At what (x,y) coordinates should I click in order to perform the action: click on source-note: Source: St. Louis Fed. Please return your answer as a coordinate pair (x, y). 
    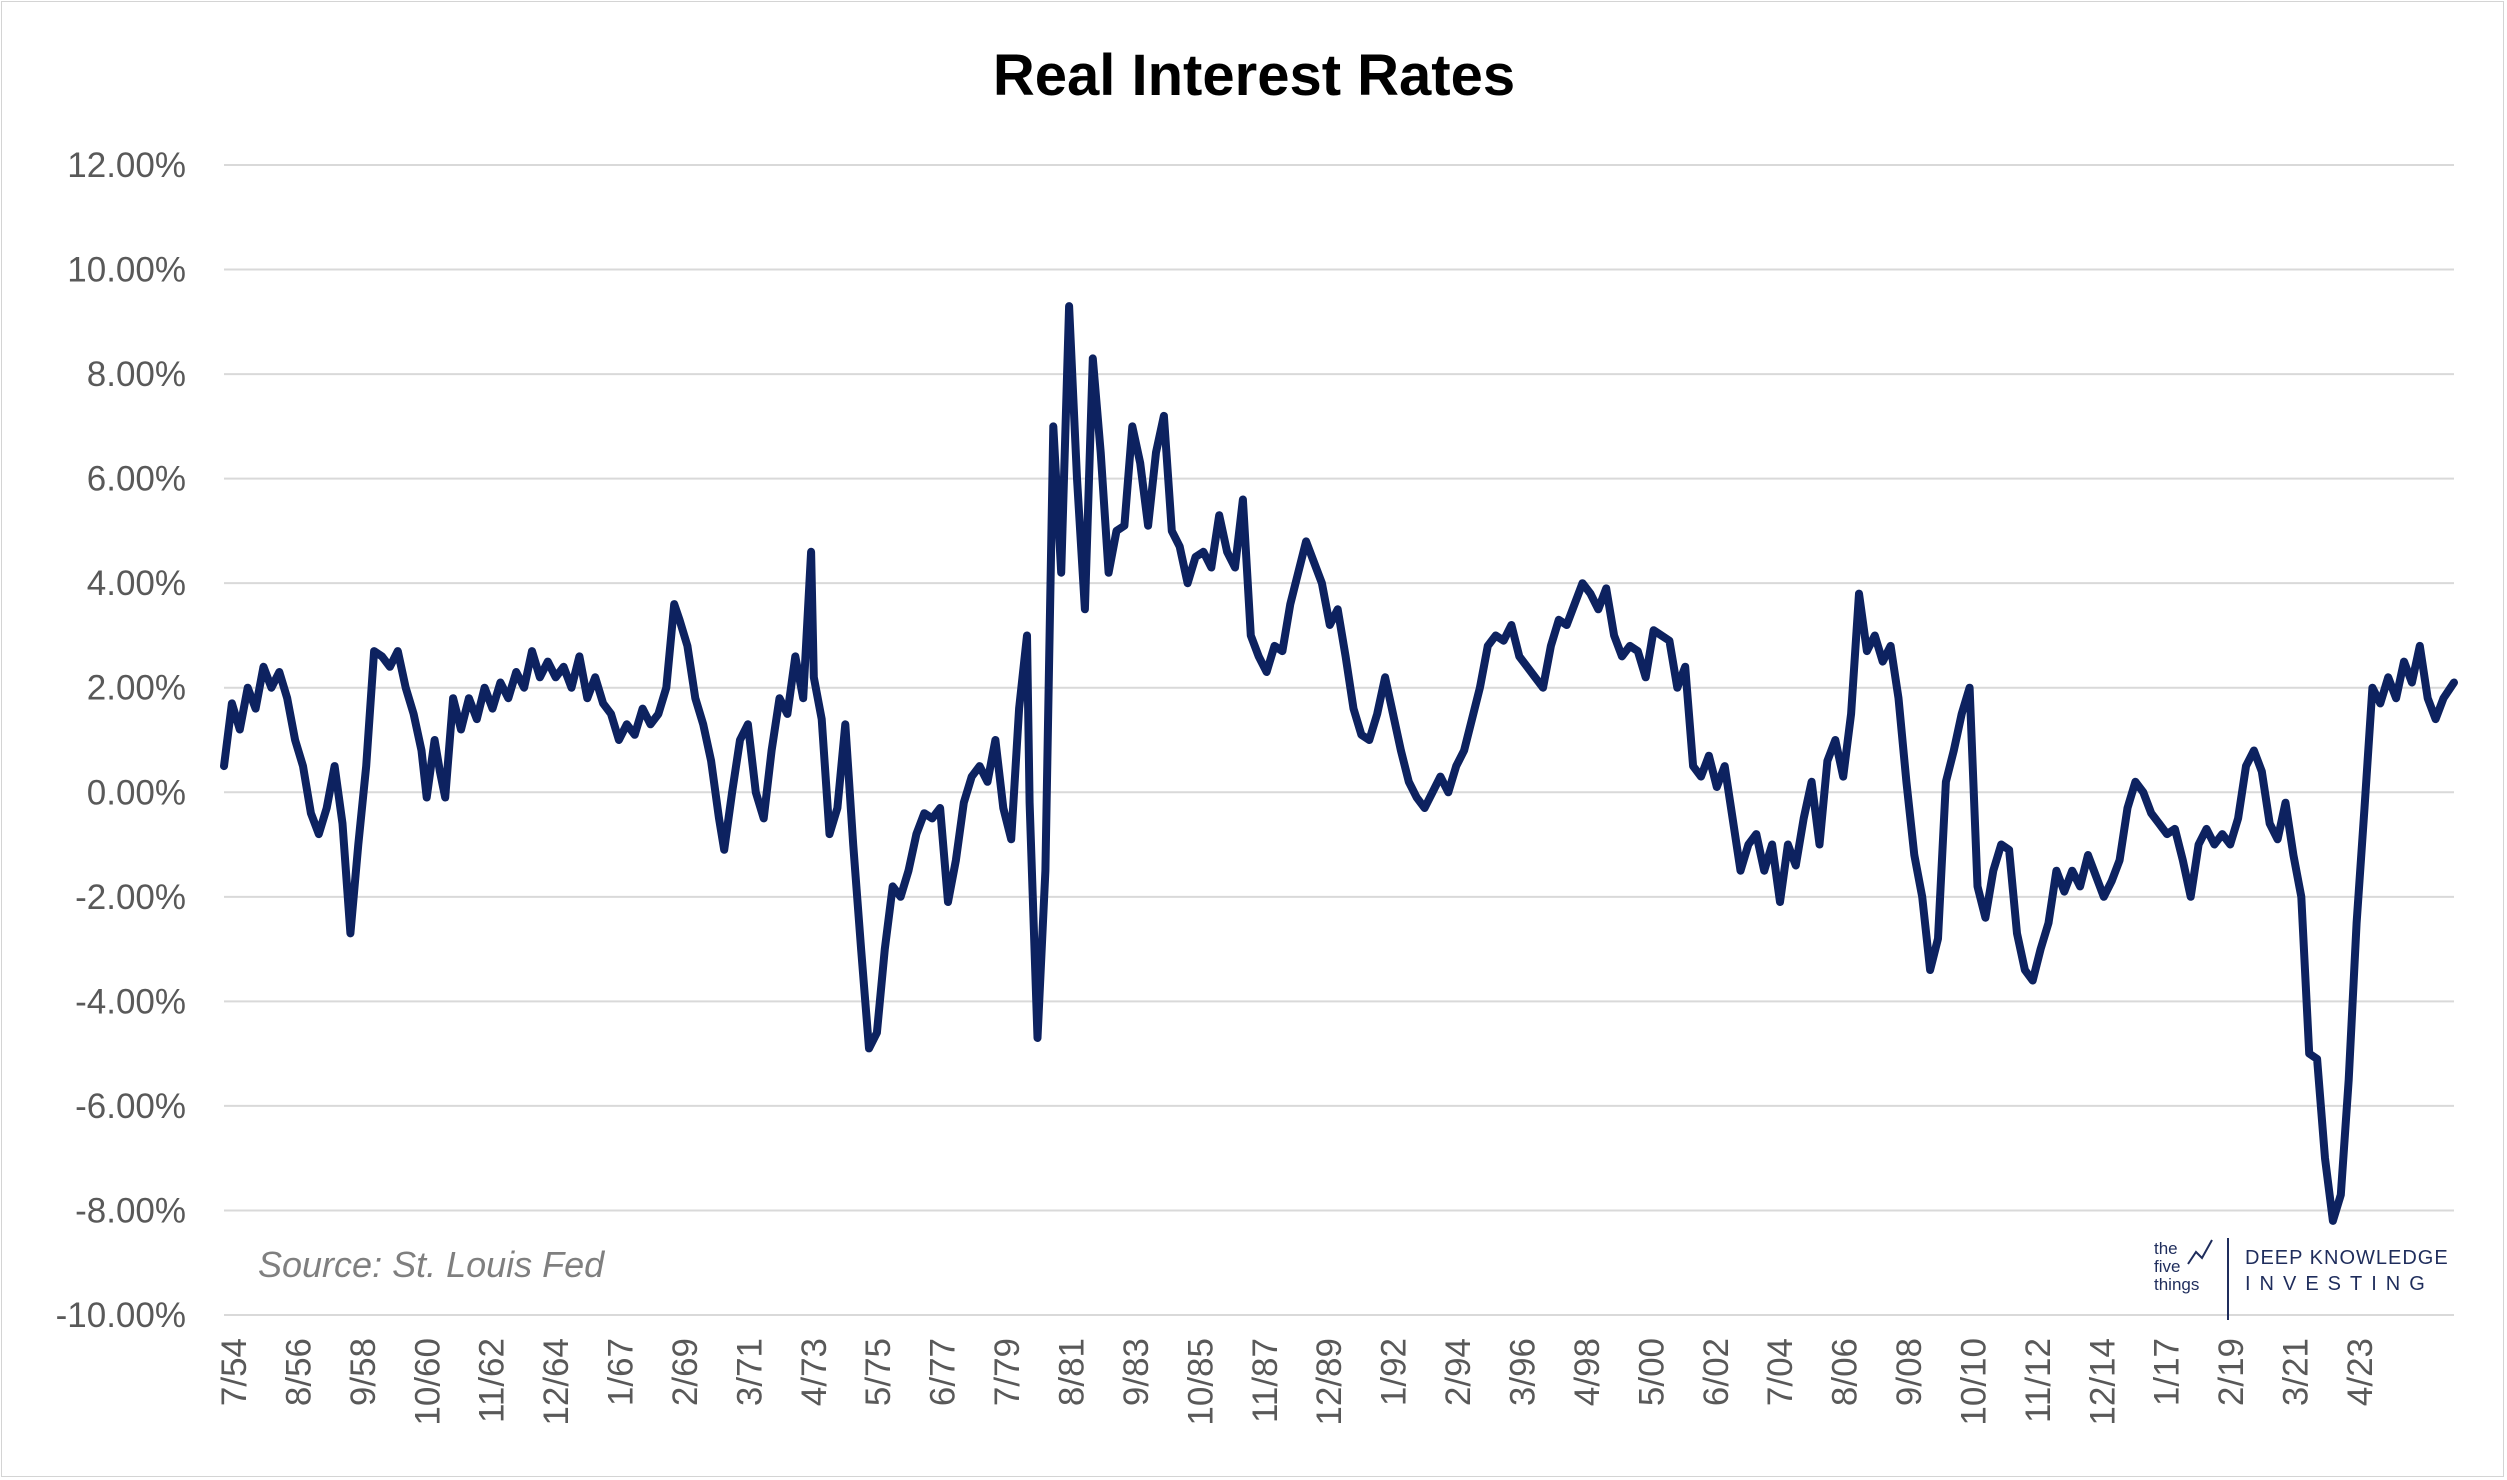
    Looking at the image, I should click on (431, 1264).